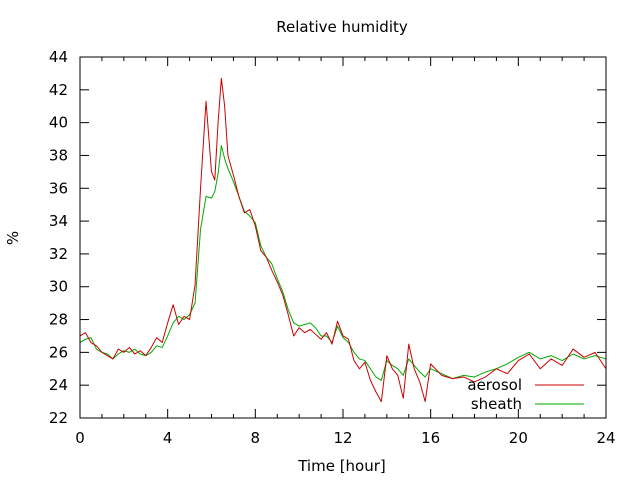  I want to click on y-tick-label: 36, so click(58, 188).